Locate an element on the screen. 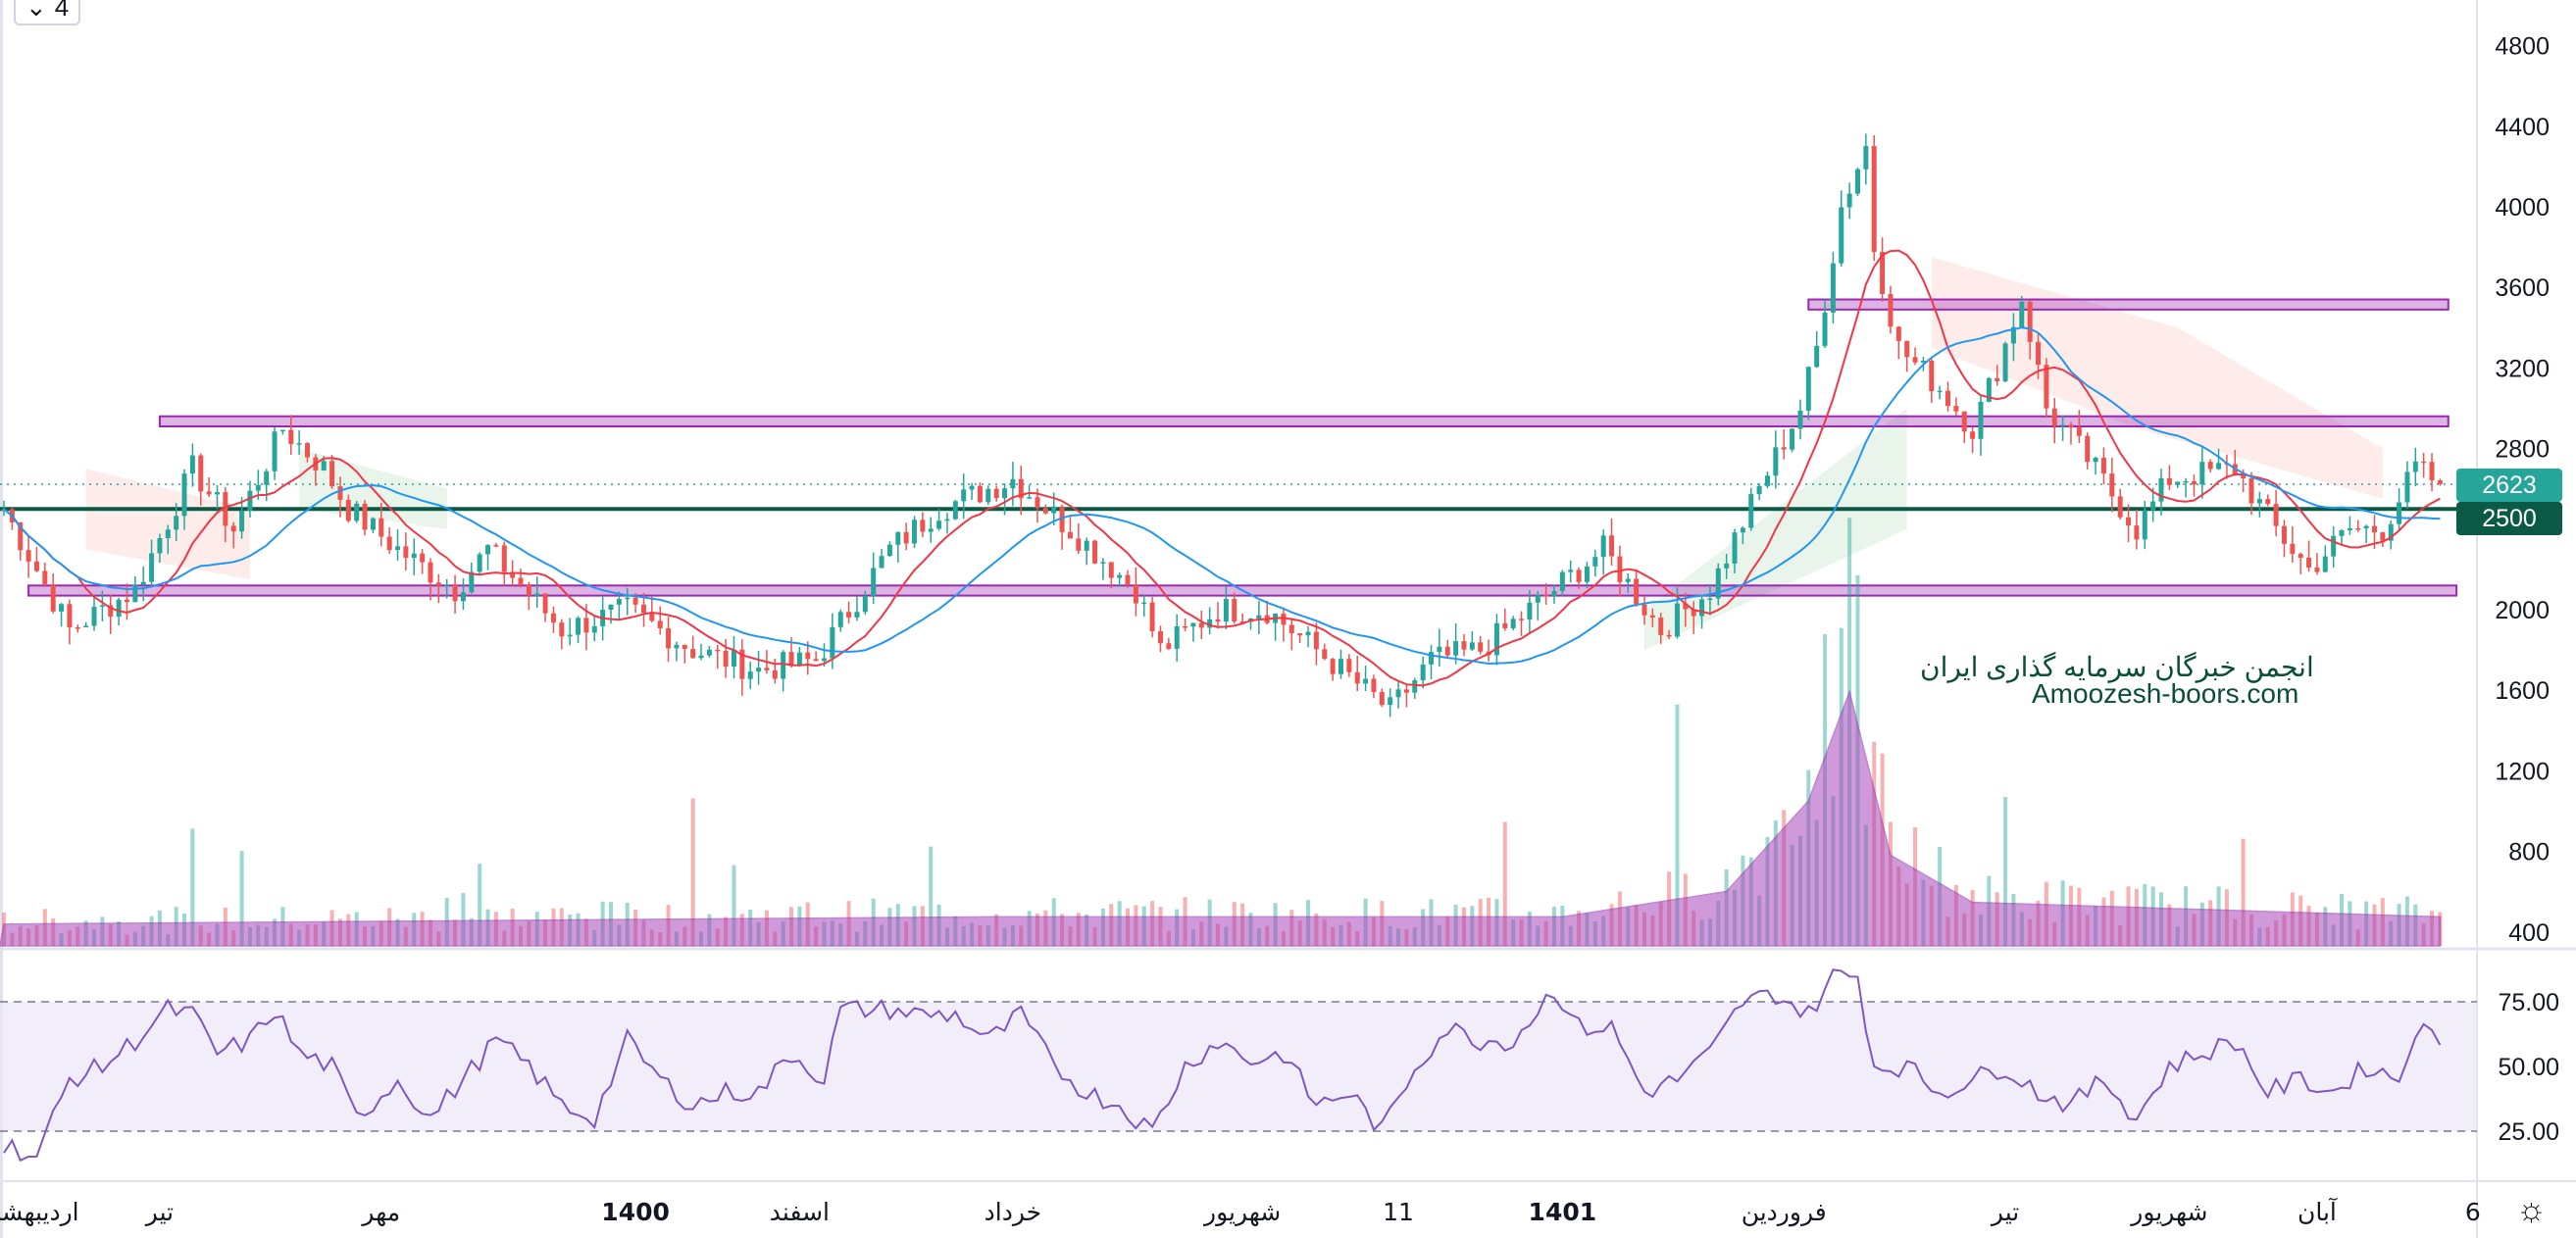 The image size is (2576, 1238). price-tick-label: 3200 is located at coordinates (2522, 368).